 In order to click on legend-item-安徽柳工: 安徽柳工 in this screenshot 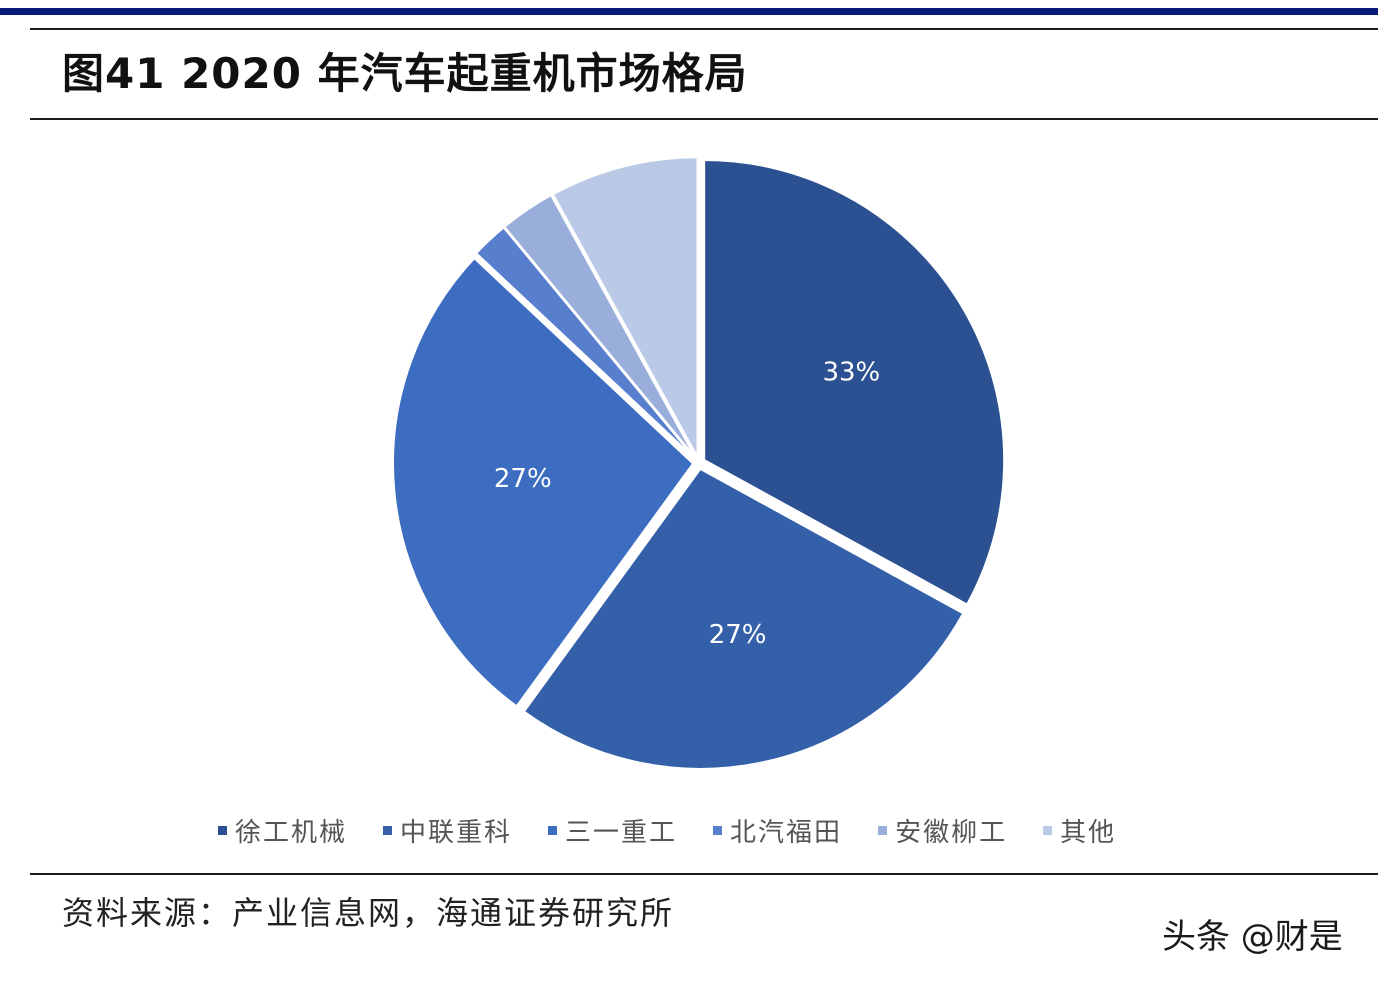, I will do `click(942, 830)`.